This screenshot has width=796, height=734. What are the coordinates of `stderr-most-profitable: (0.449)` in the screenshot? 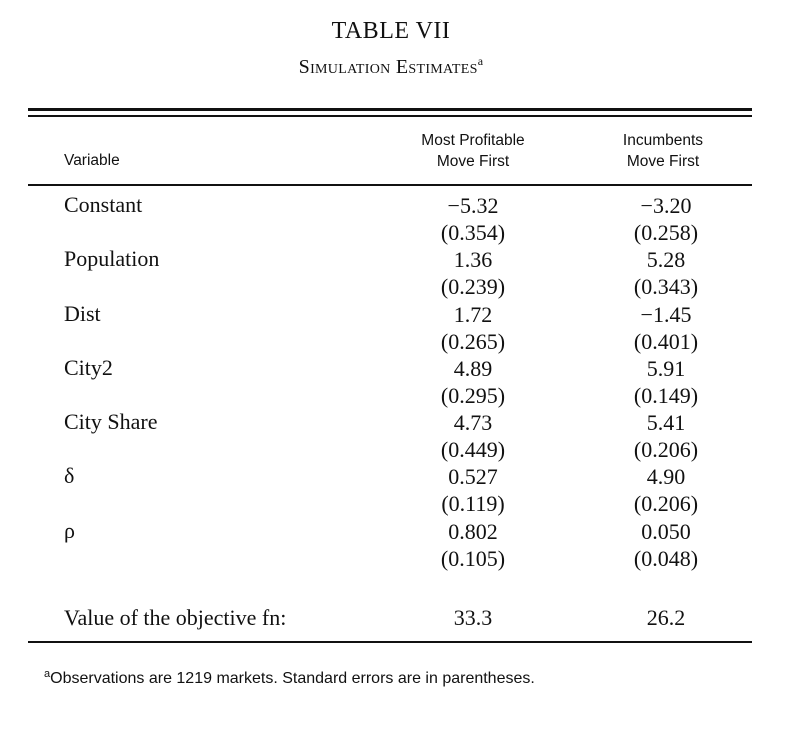 It's located at (473, 450).